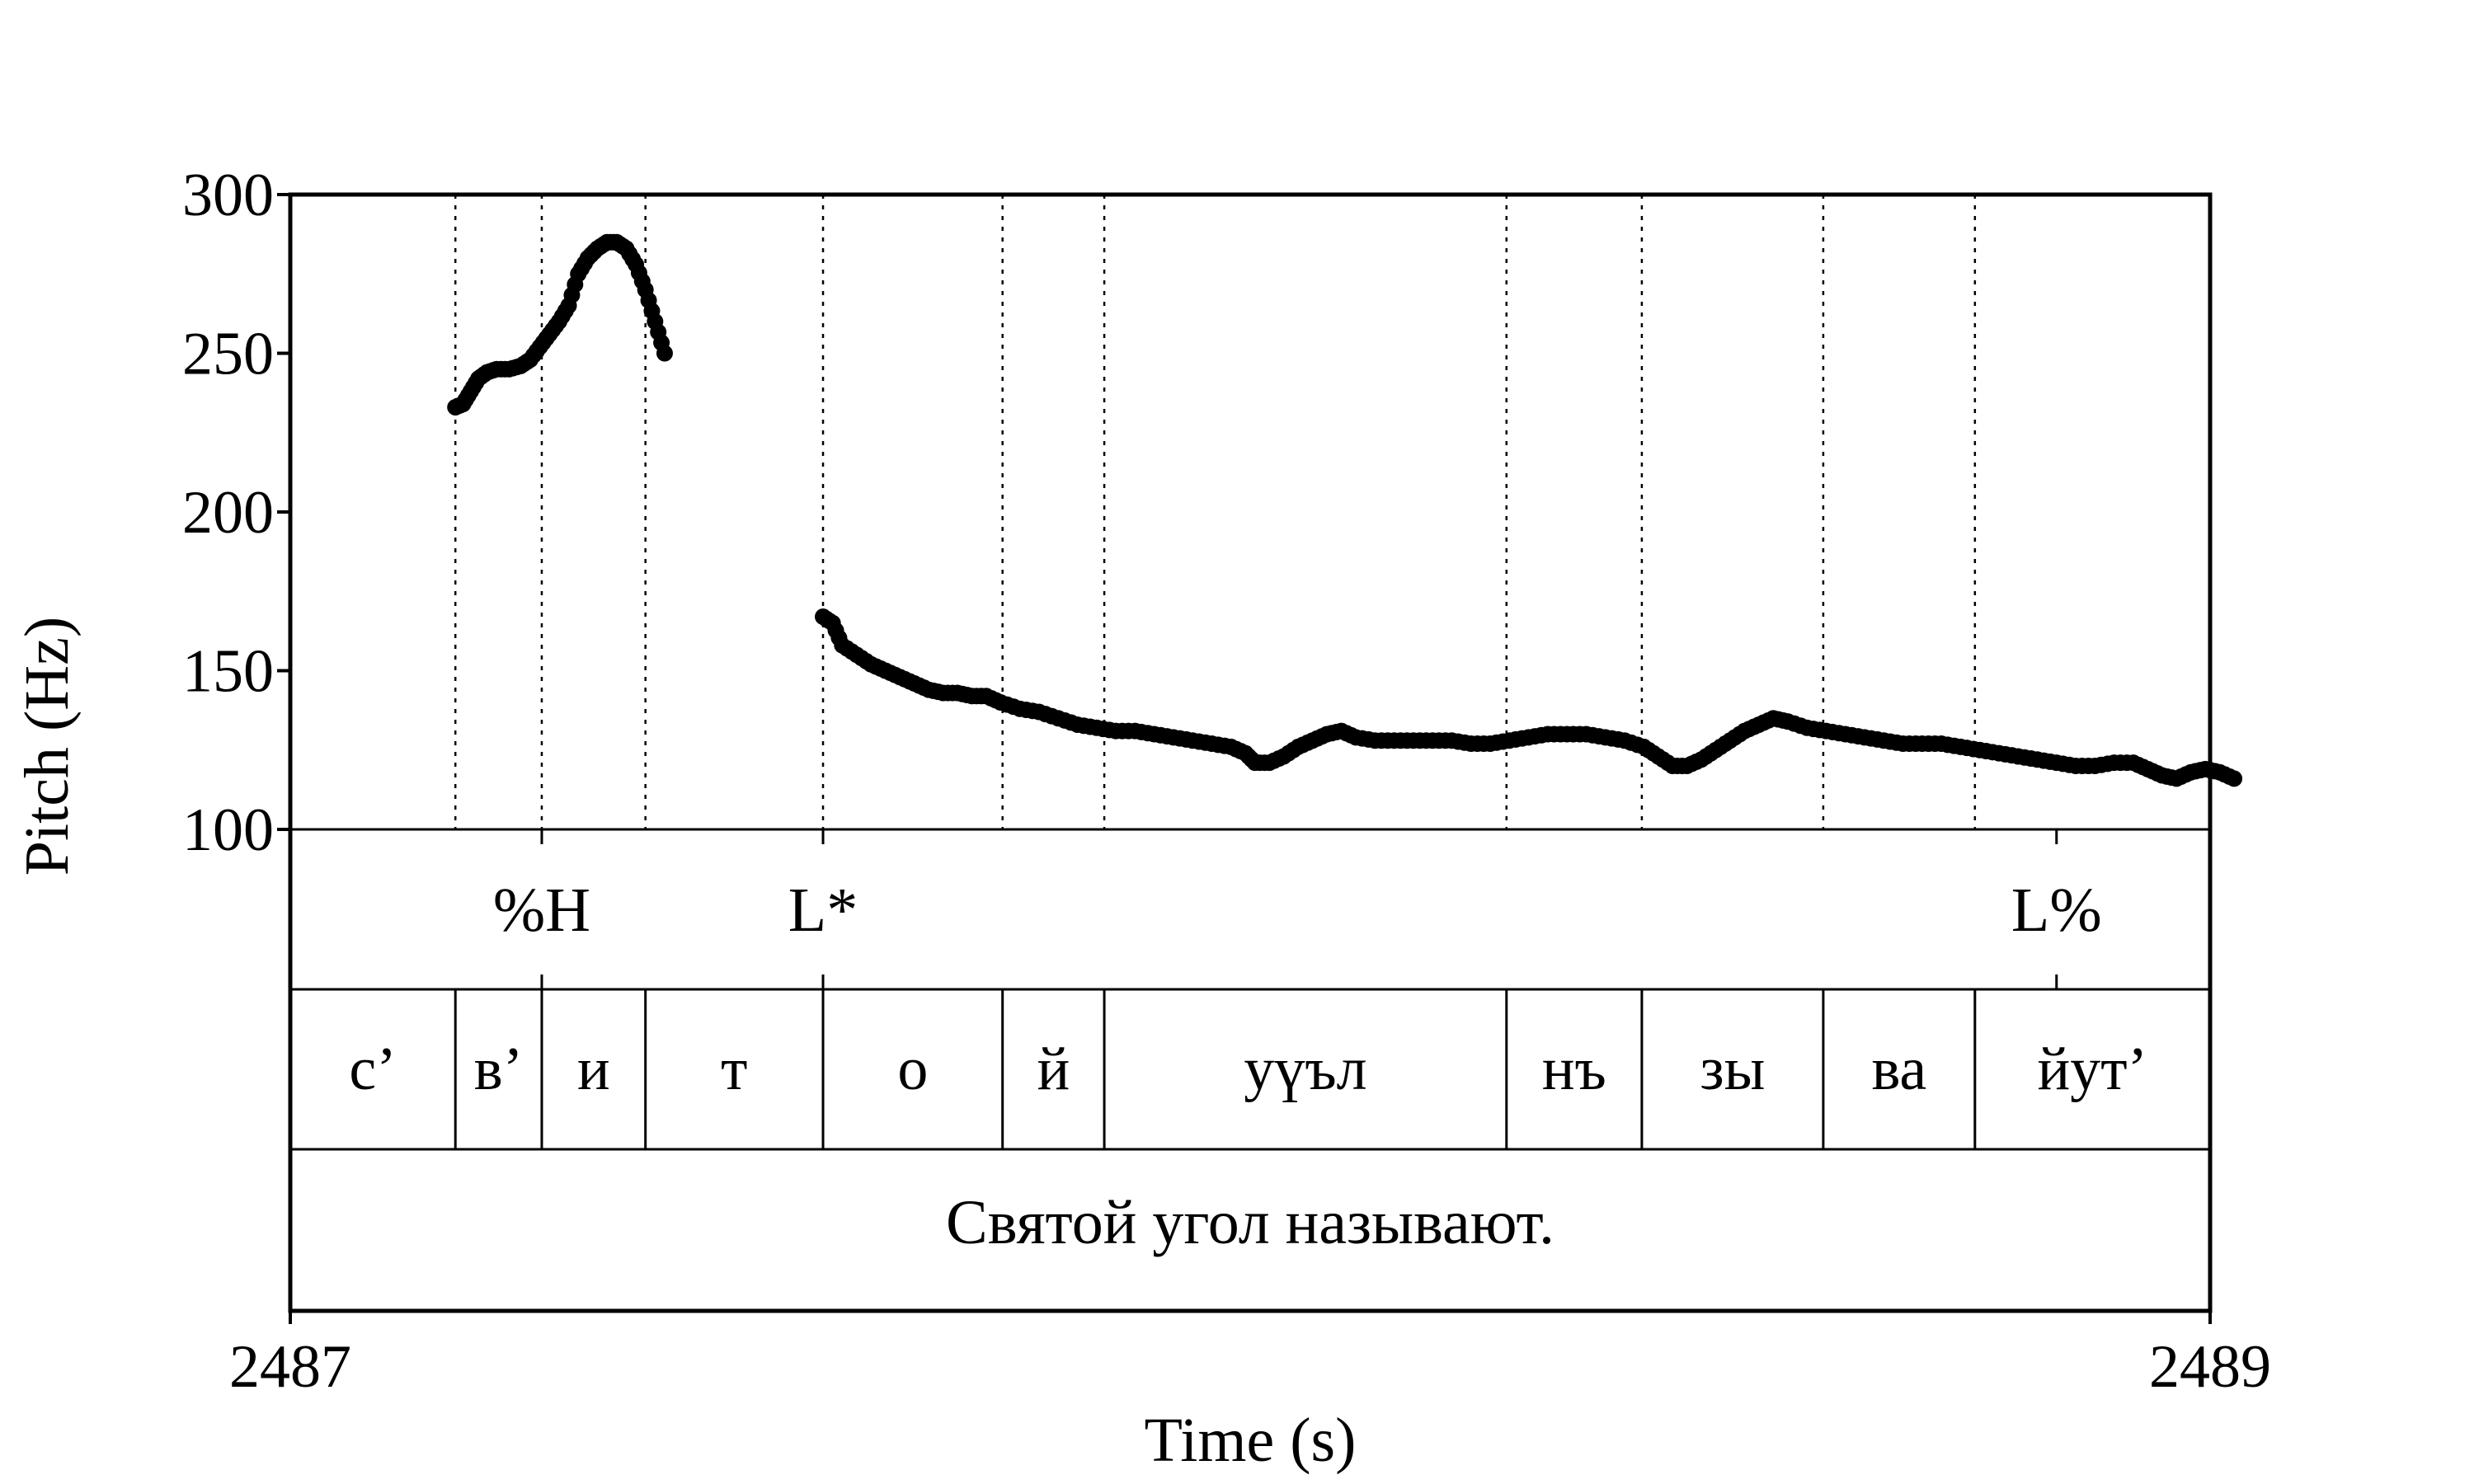 This screenshot has height=1484, width=2474. I want to click on y-tick-label: 150, so click(228, 672).